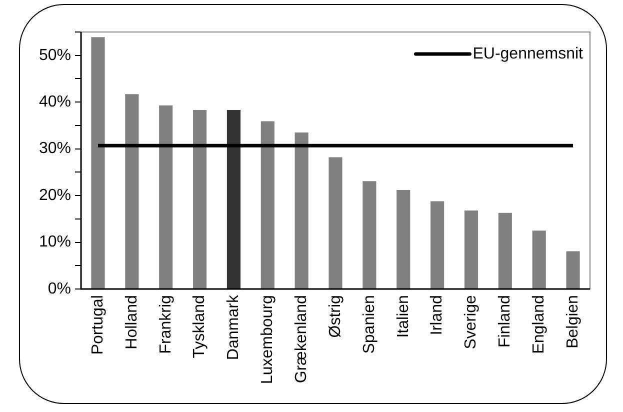 The image size is (623, 412). I want to click on y-tick-label: 30%, so click(55, 149).